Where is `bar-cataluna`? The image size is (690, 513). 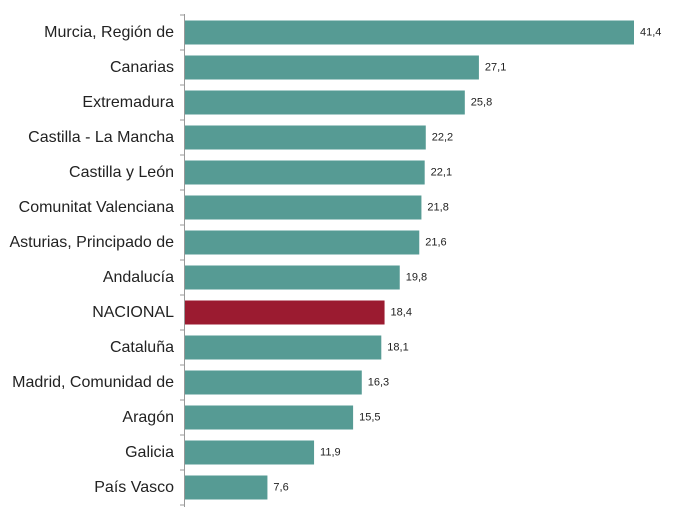 bar-cataluna is located at coordinates (283, 347).